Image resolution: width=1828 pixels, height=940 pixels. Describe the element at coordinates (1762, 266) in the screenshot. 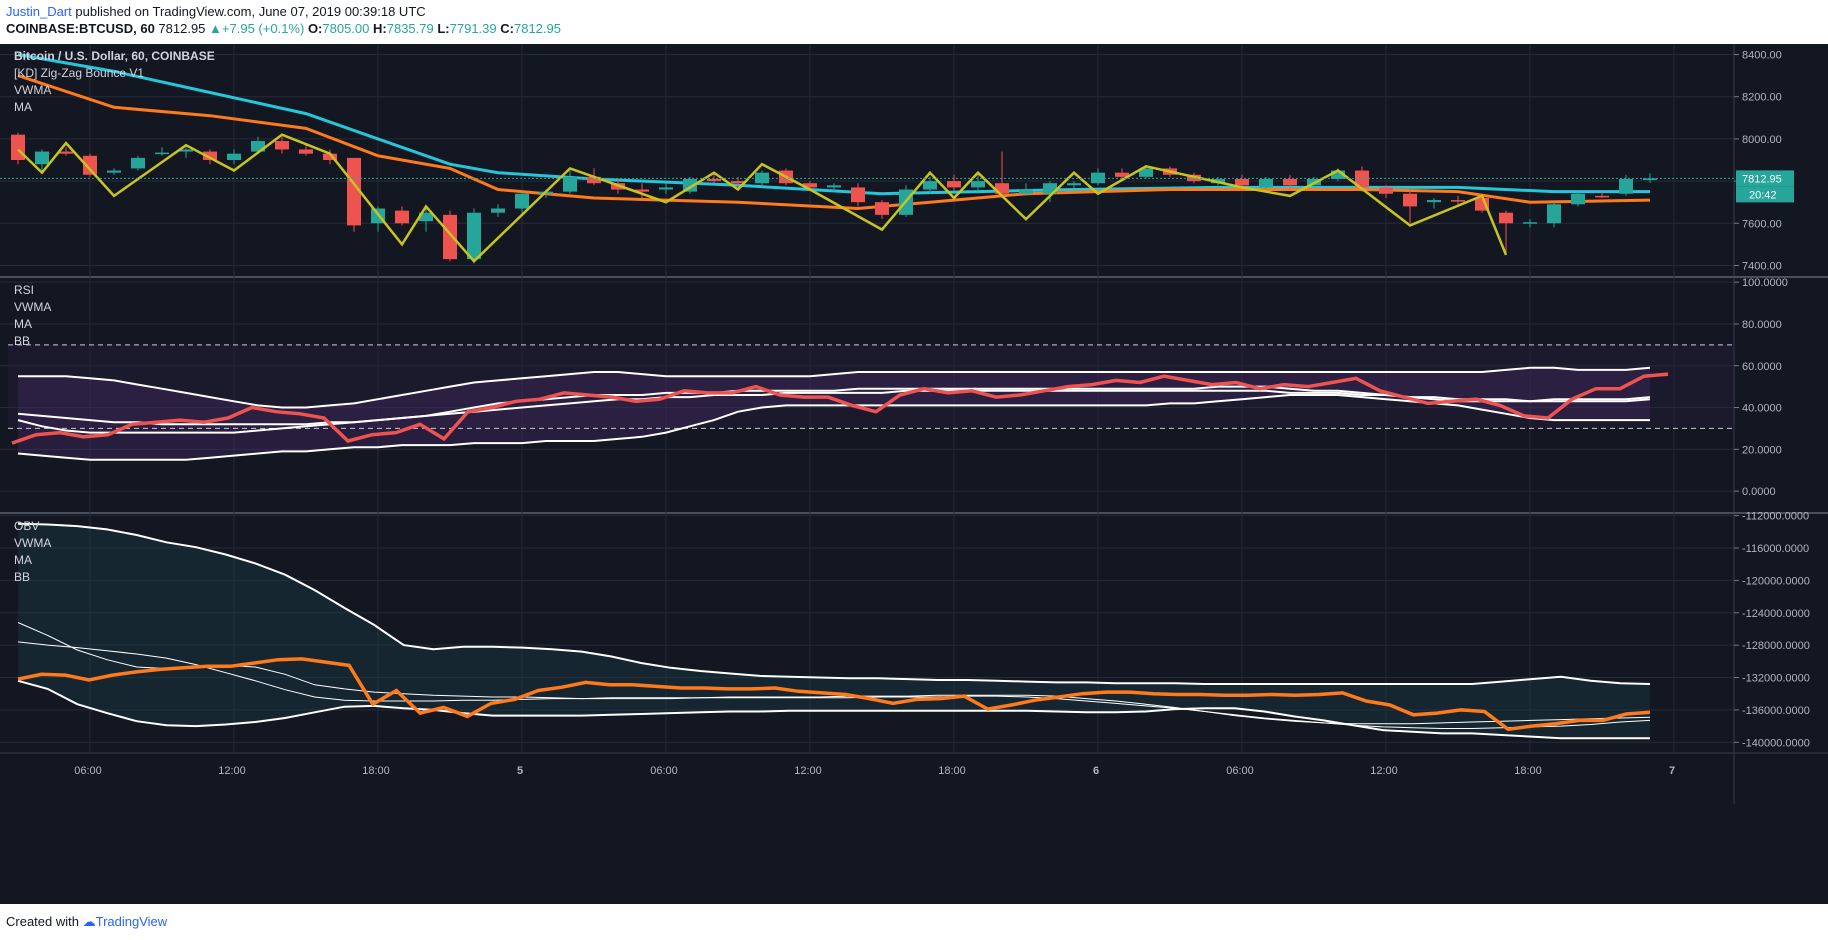

I see `price-axis-label: 7400.00` at that location.